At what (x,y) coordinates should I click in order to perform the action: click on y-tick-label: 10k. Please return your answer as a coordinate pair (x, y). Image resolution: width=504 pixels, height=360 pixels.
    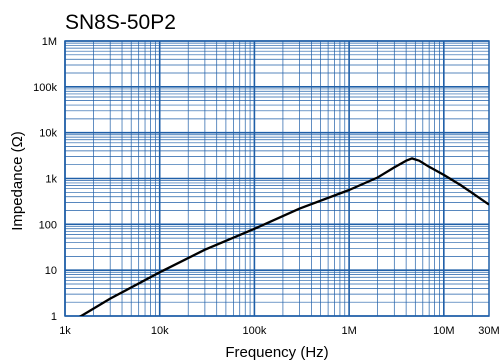
    Looking at the image, I should click on (48, 134).